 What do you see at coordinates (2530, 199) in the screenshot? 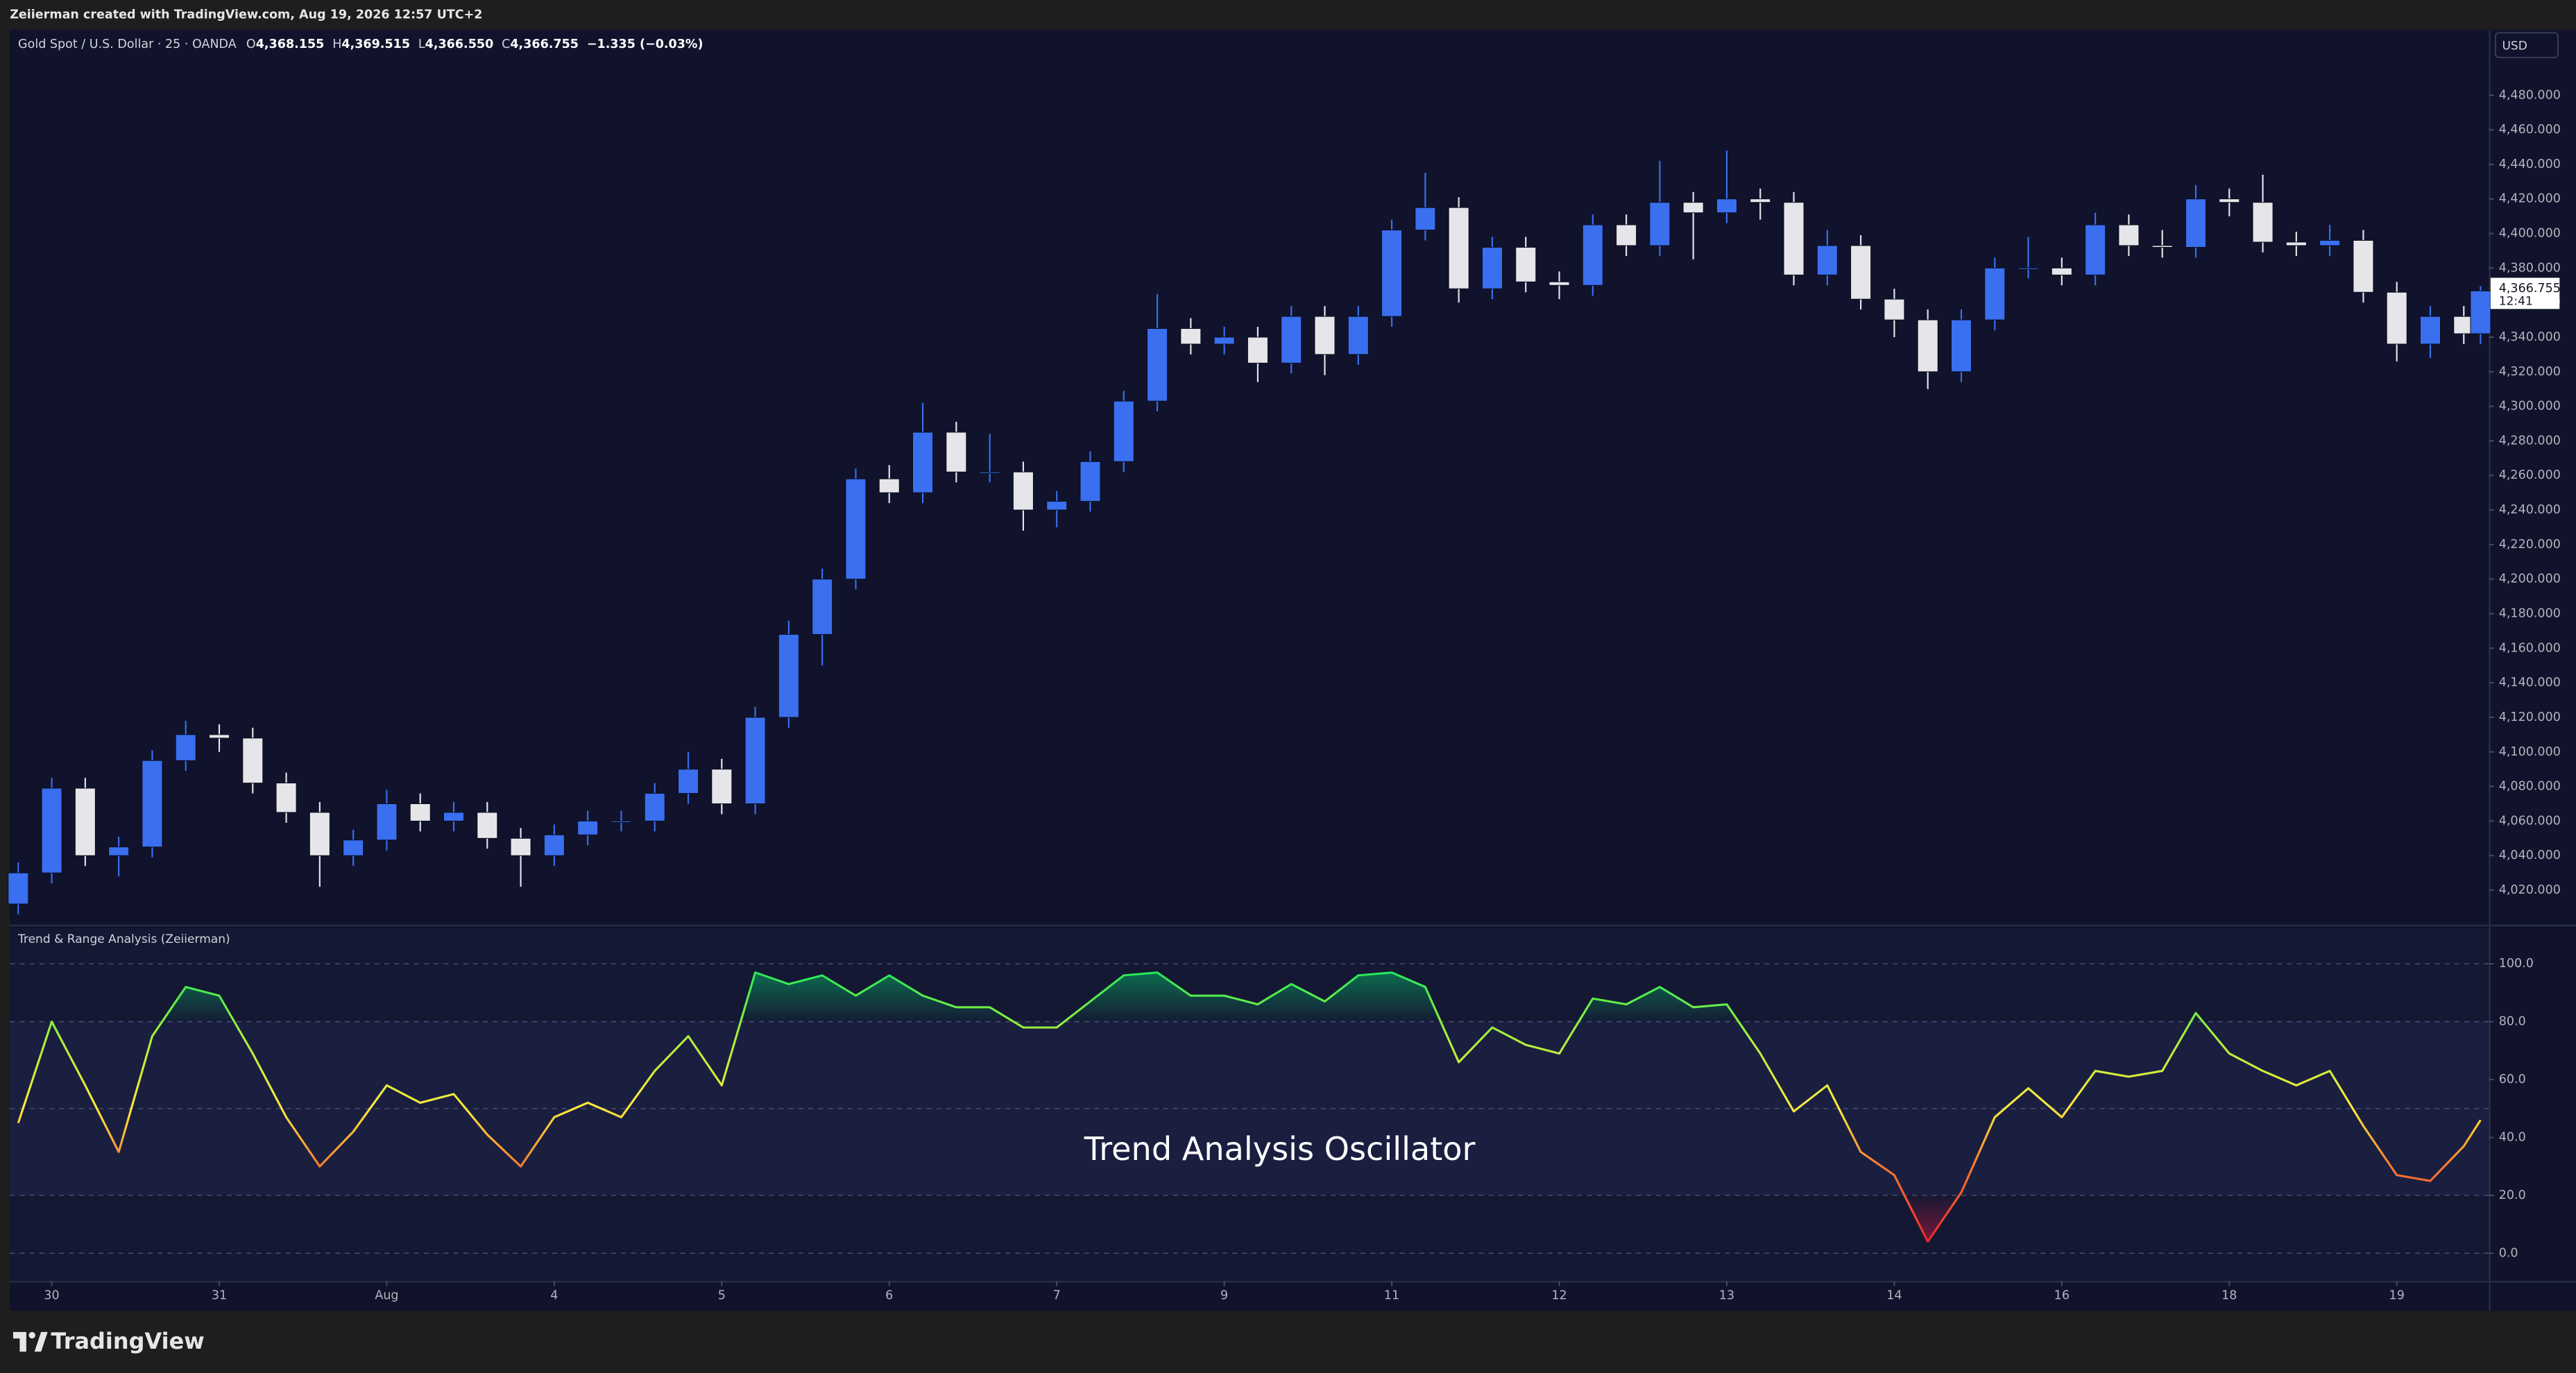
I see `y-tick-label: 4,420.000` at bounding box center [2530, 199].